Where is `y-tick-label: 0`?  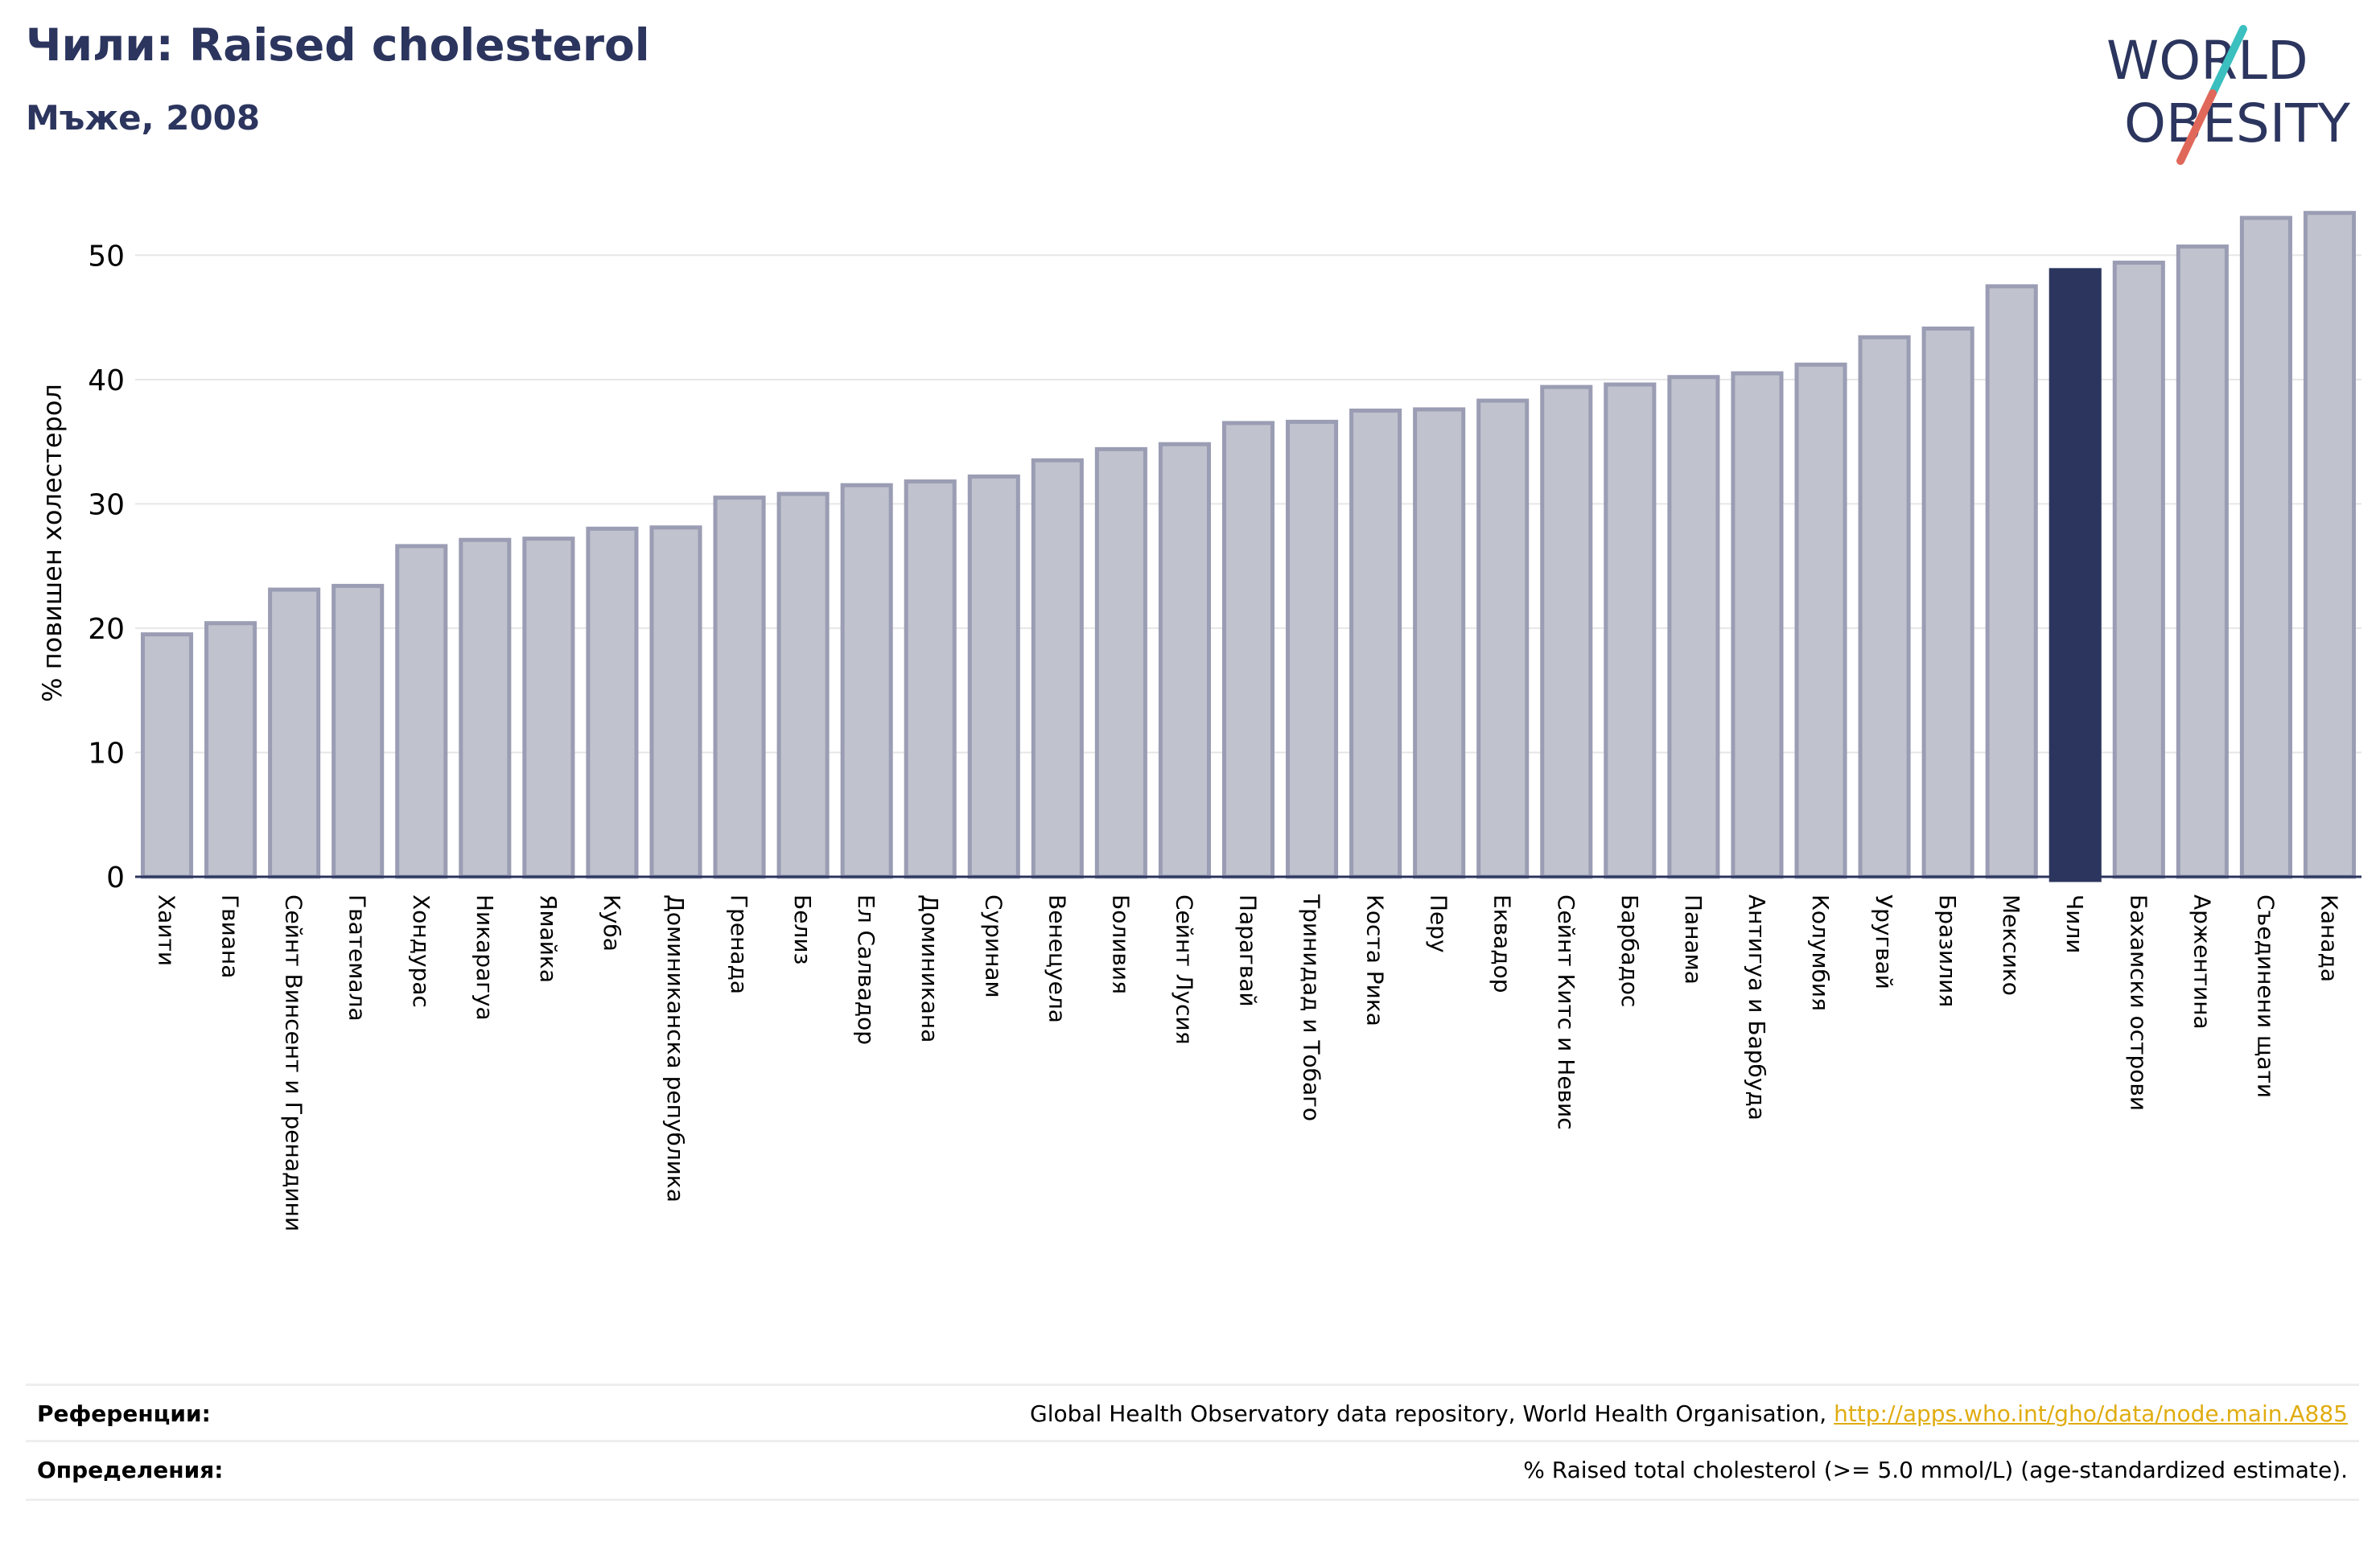
y-tick-label: 0 is located at coordinates (116, 877).